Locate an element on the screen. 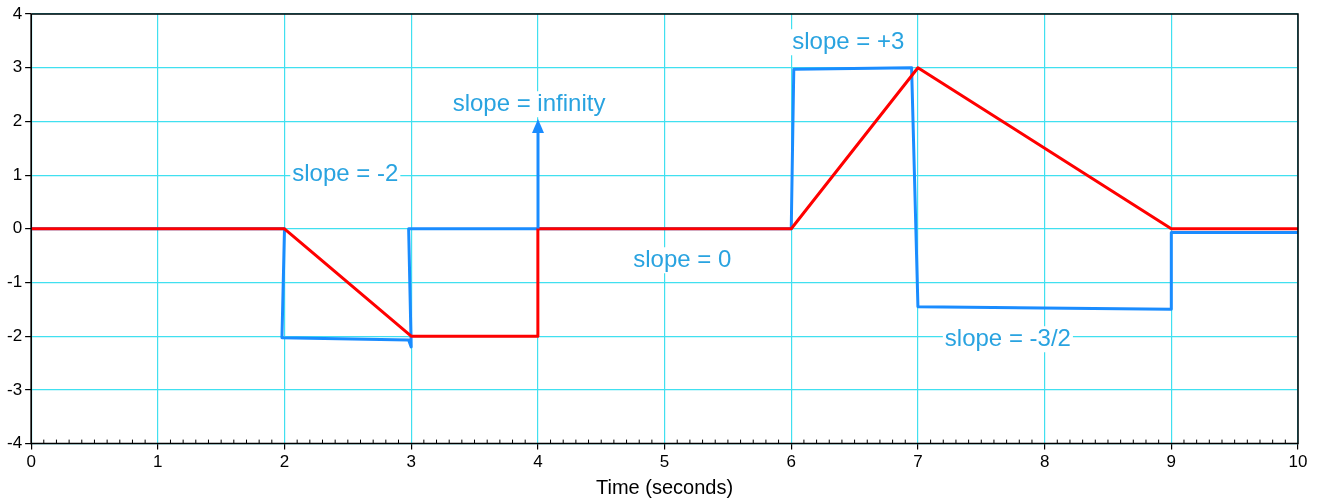  annotation: slope = 0 is located at coordinates (682, 258).